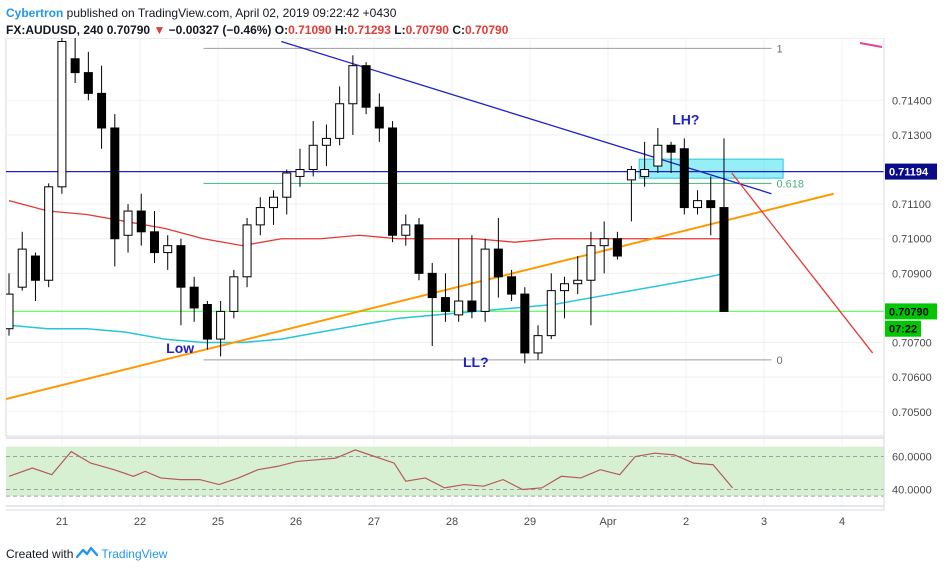 Image resolution: width=948 pixels, height=571 pixels. What do you see at coordinates (871, 45) in the screenshot?
I see `drawing-fragment` at bounding box center [871, 45].